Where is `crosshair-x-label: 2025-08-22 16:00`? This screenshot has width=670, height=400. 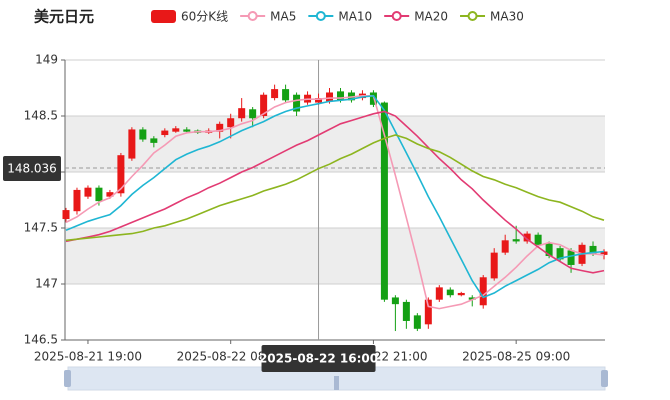
crosshair-x-label: 2025-08-22 16:00 is located at coordinates (318, 359).